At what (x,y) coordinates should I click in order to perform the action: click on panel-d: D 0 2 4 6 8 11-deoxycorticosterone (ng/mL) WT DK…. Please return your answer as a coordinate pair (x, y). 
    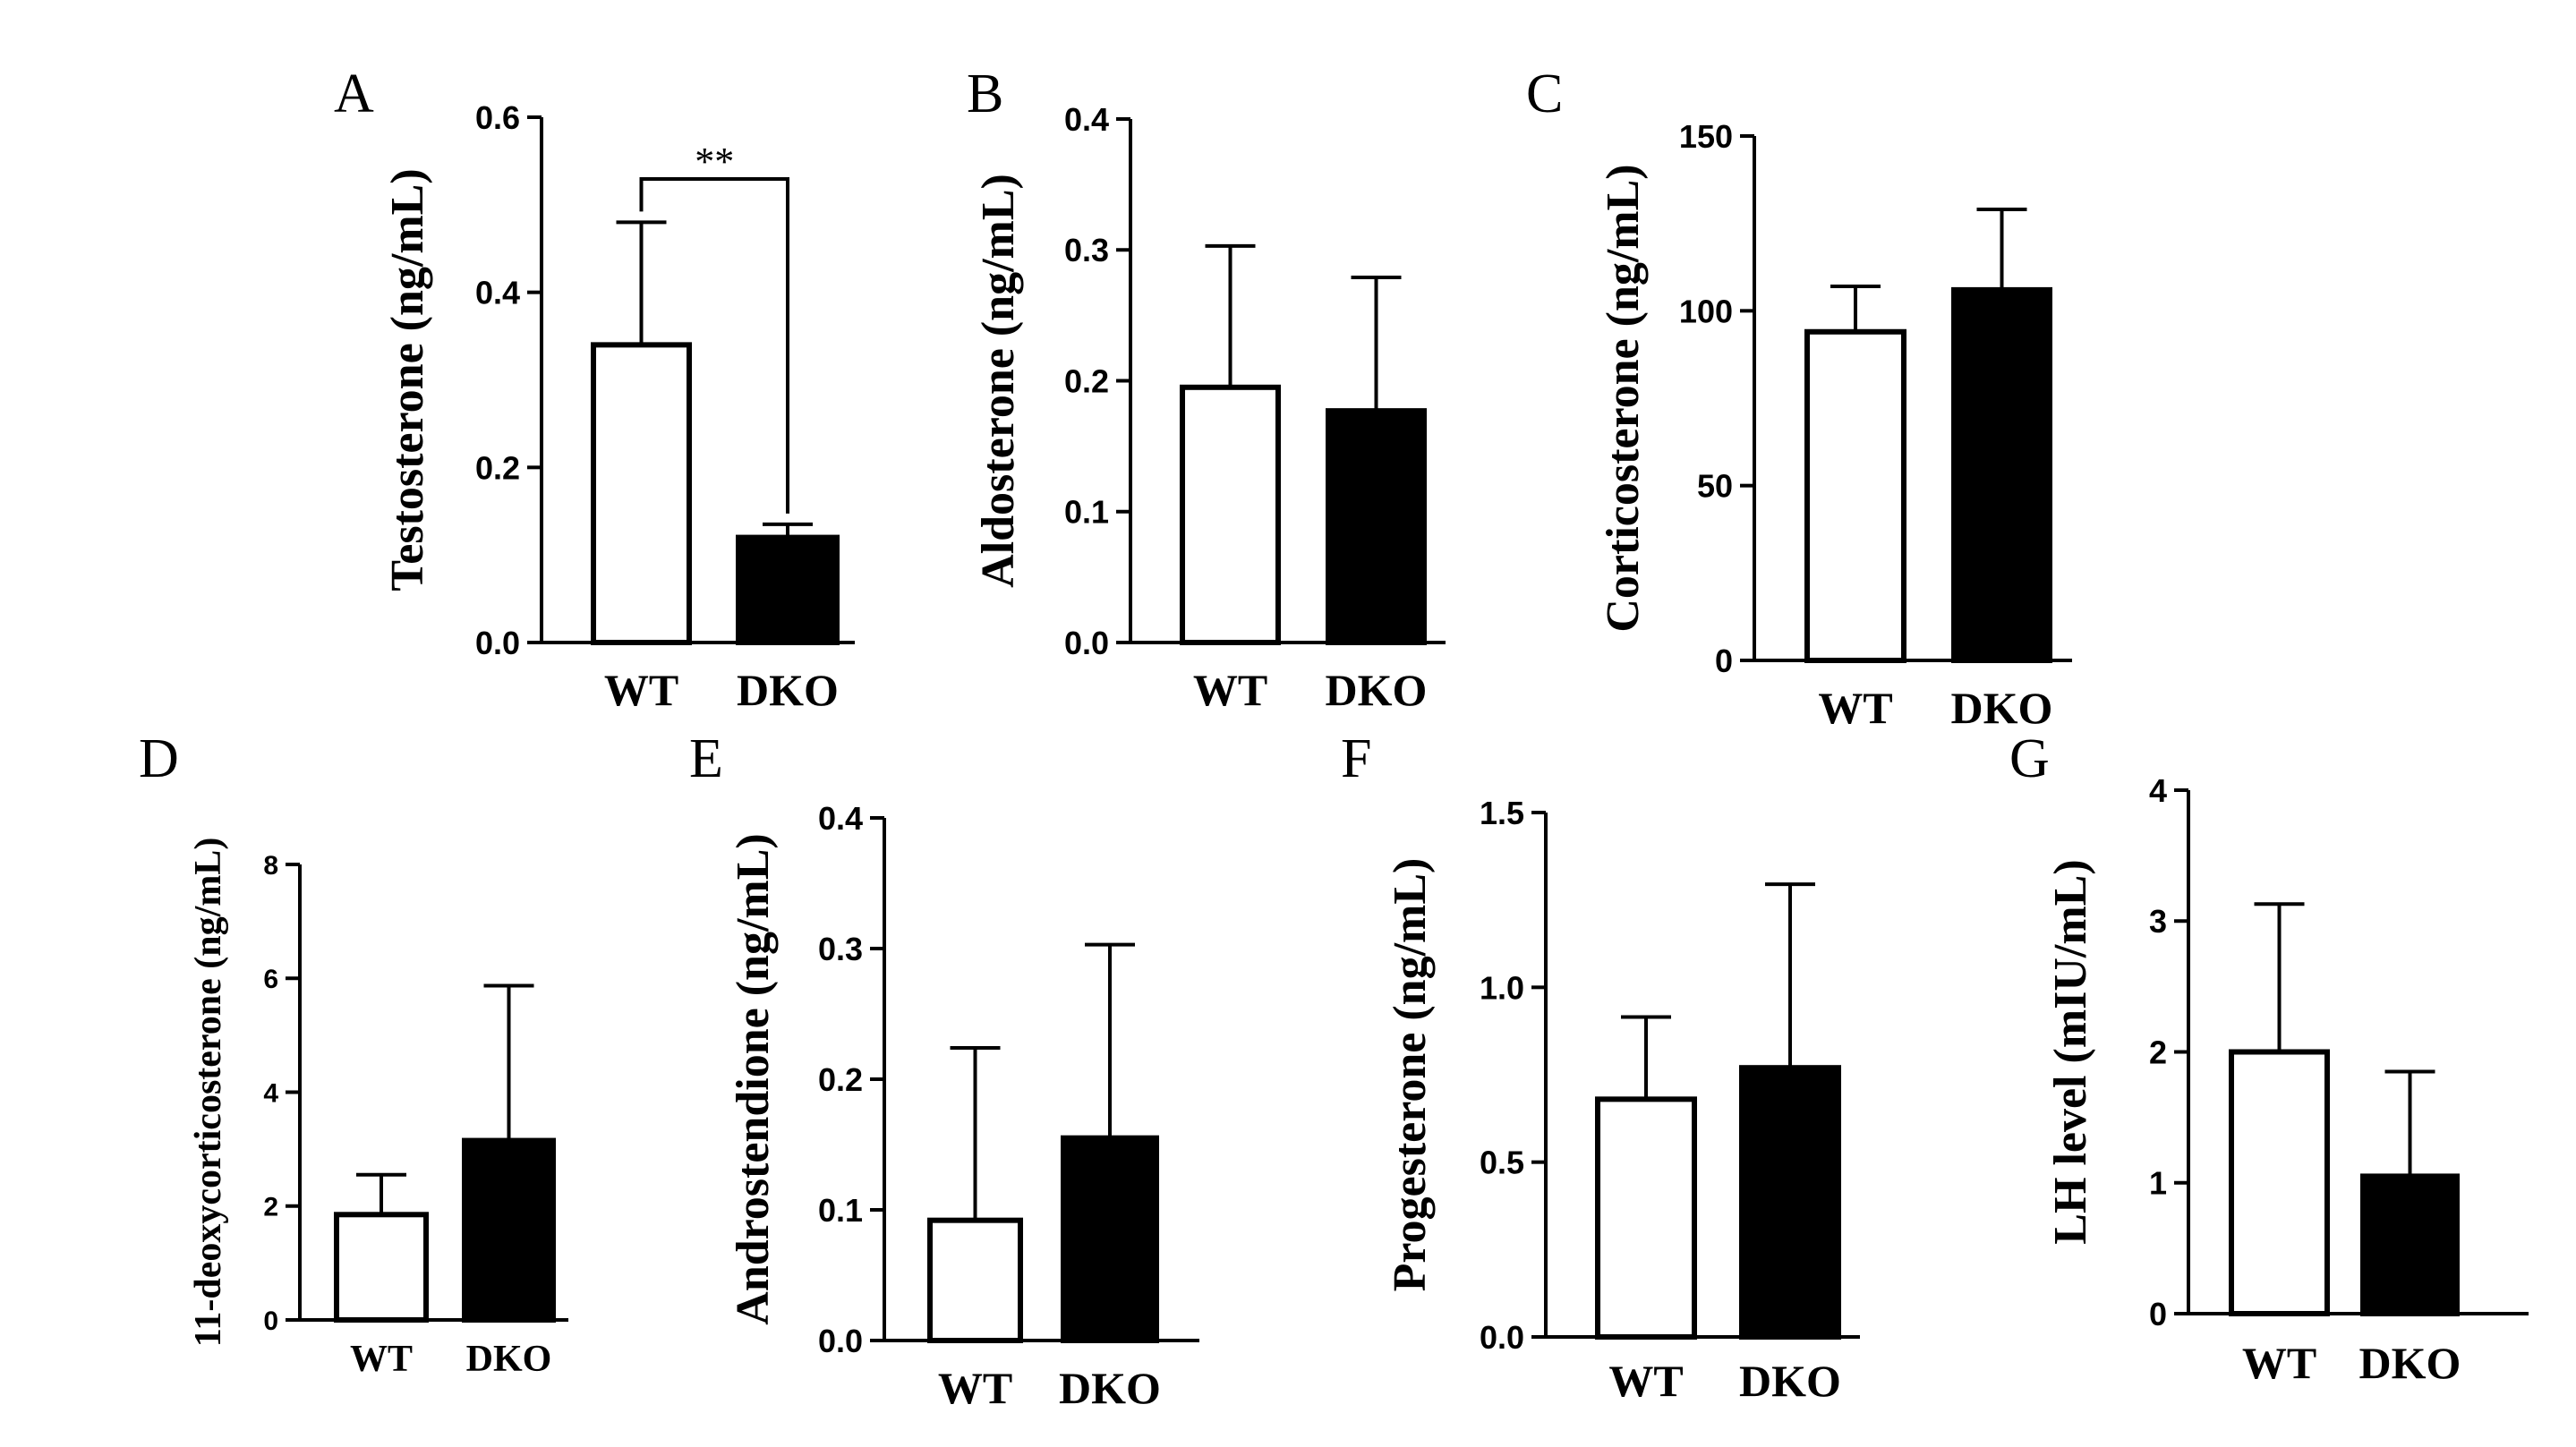
    Looking at the image, I should click on (353, 1054).